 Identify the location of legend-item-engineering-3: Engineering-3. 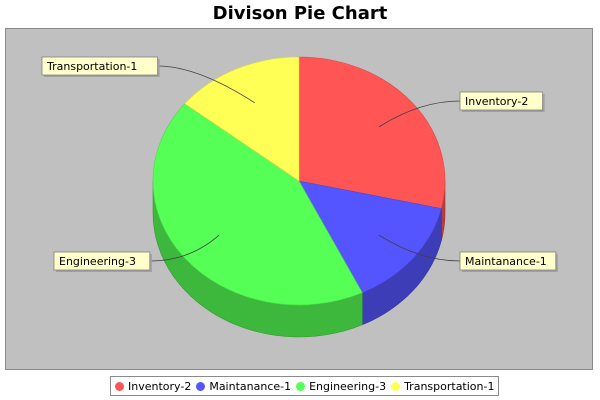
(341, 386).